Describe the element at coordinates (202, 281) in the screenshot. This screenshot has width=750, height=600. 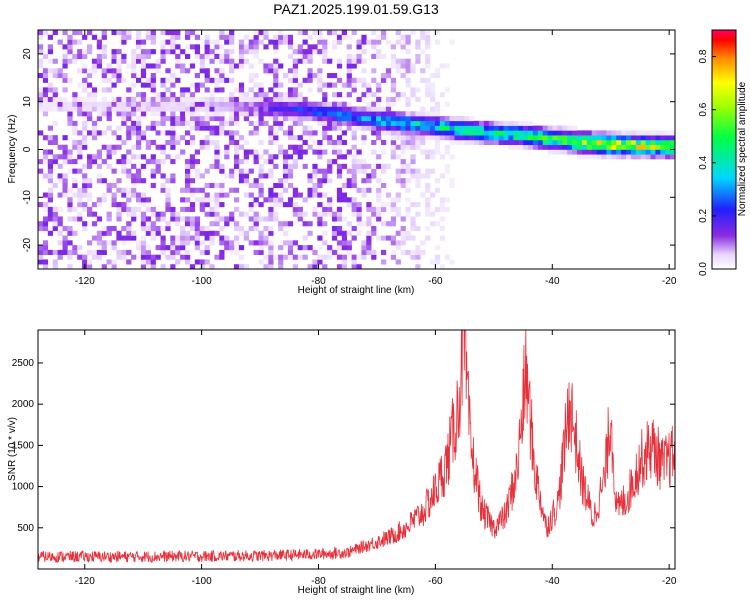
I see `x-tick-label: -100` at that location.